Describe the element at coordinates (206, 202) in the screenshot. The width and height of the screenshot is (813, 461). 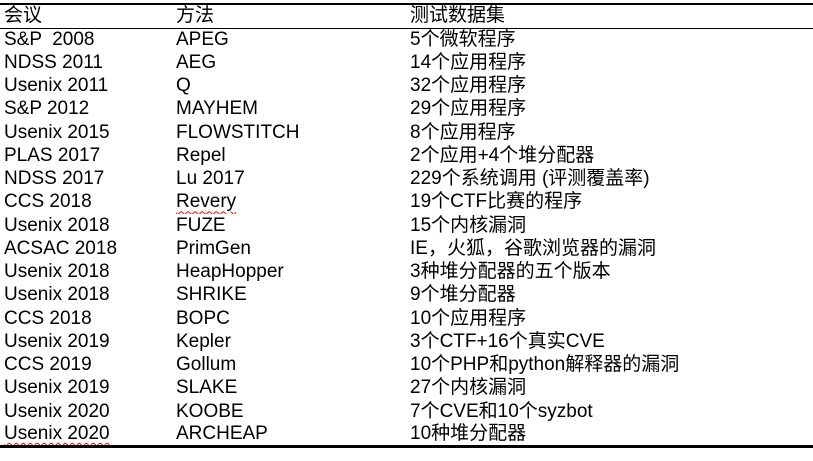
I see `cell-text-misspelled: Revery` at that location.